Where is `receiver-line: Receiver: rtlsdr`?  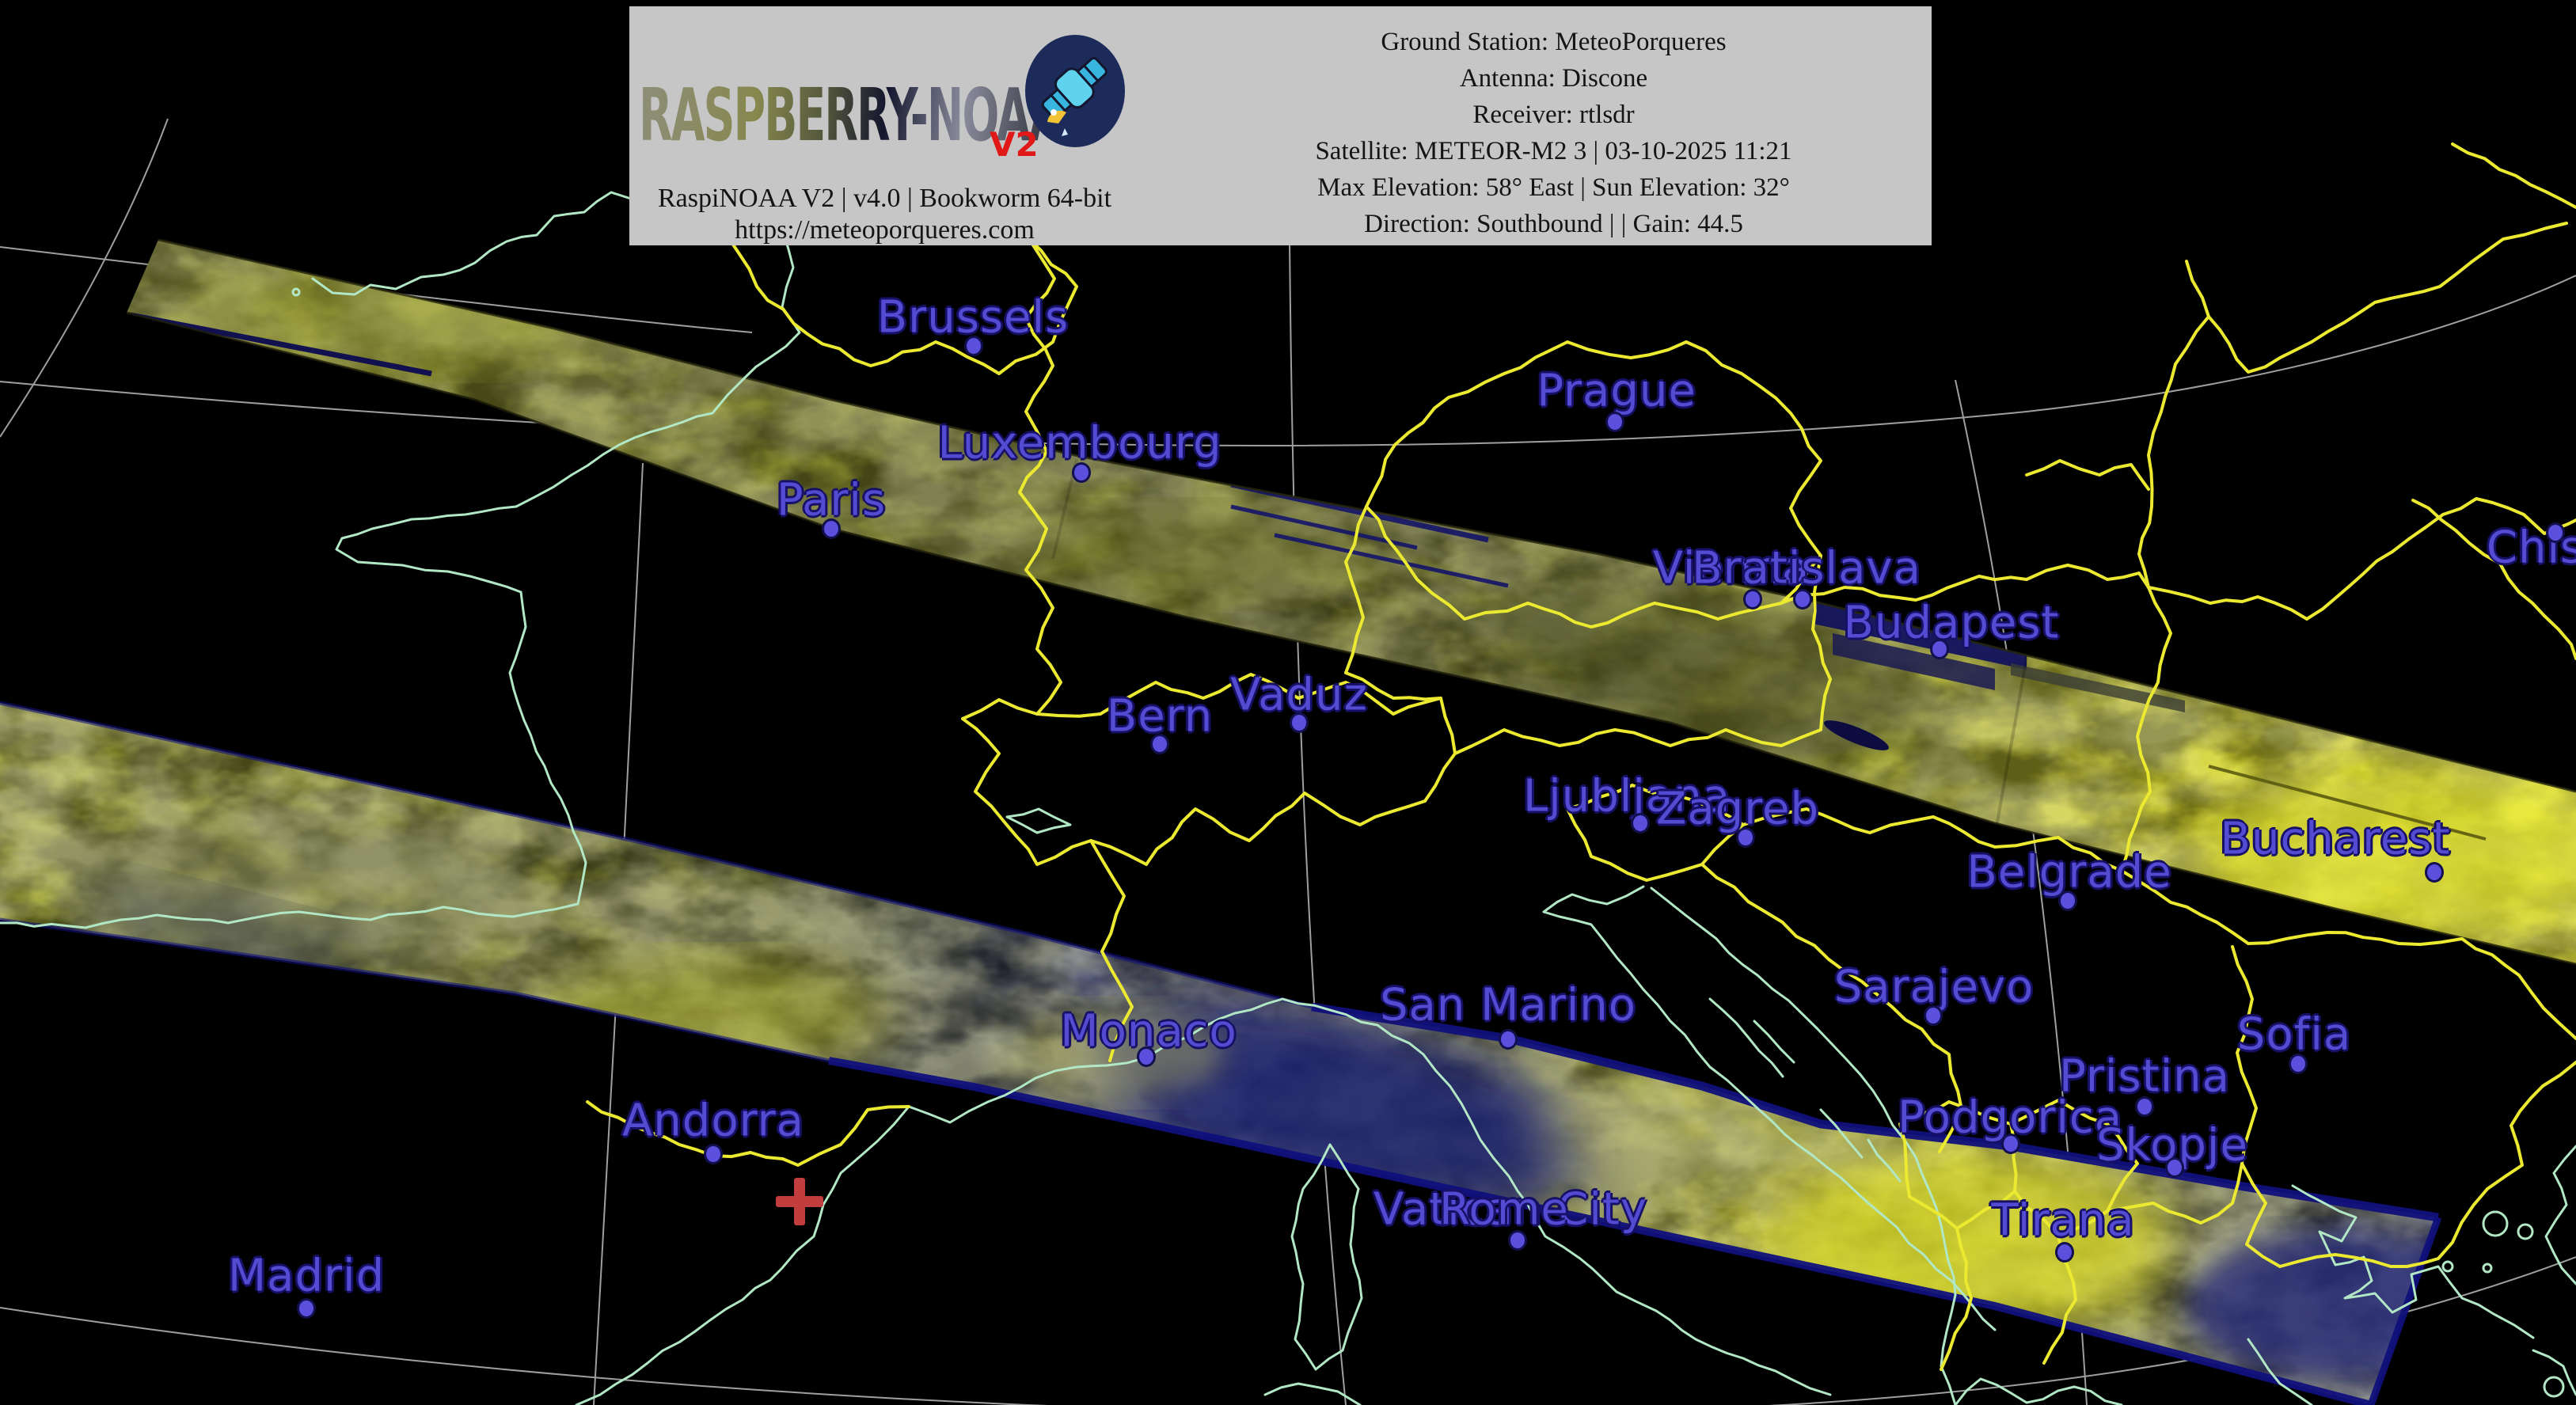 receiver-line: Receiver: rtlsdr is located at coordinates (1553, 115).